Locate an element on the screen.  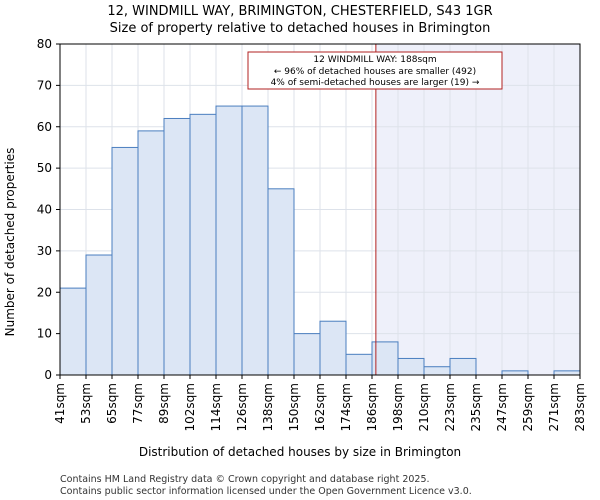
x-tick-label: 53sqm is located at coordinates (86, 403).